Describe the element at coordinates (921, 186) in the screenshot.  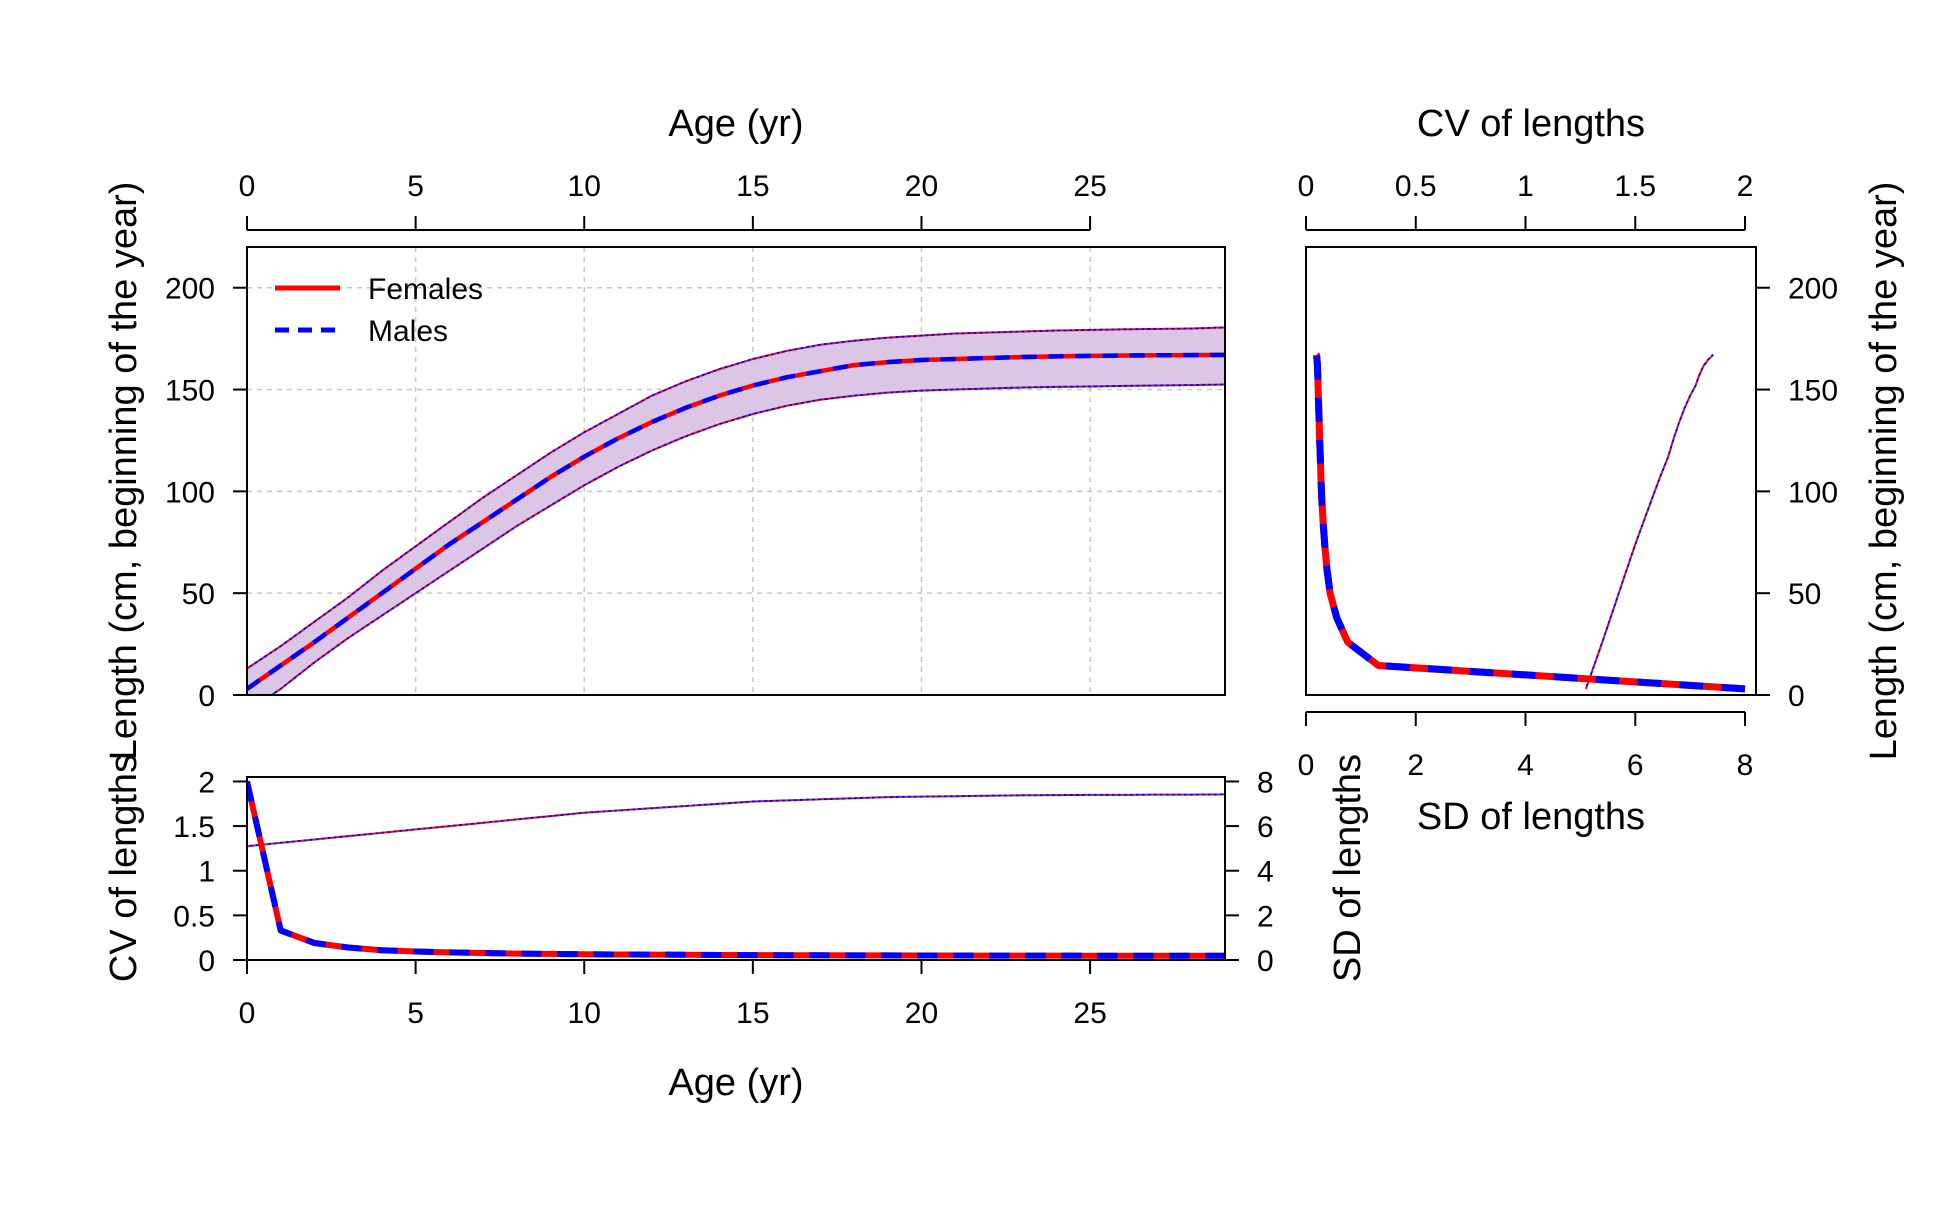
I see `age-top-tick-label: 20` at that location.